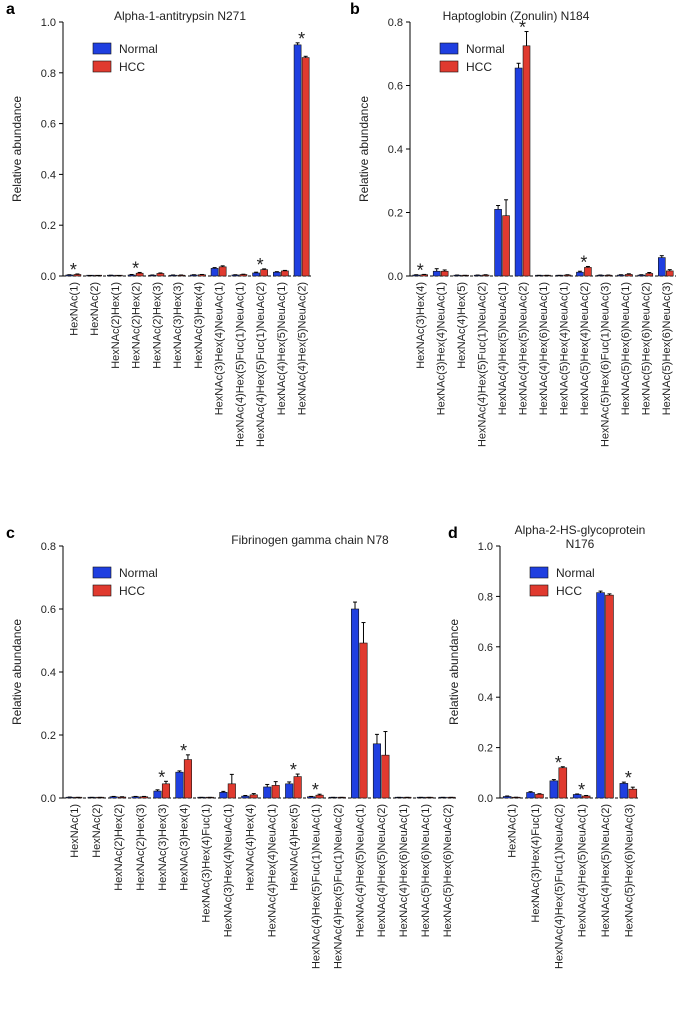 The width and height of the screenshot is (678, 1024). Describe the element at coordinates (667, 348) in the screenshot. I see `x-tick-label: HexNAc(5)Hex(6)NeuAc(3)` at that location.